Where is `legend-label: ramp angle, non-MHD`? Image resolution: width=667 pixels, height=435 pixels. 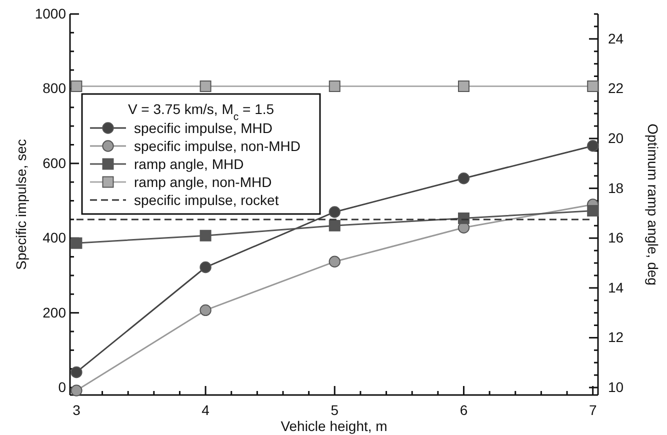 legend-label: ramp angle, non-MHD is located at coordinates (203, 182).